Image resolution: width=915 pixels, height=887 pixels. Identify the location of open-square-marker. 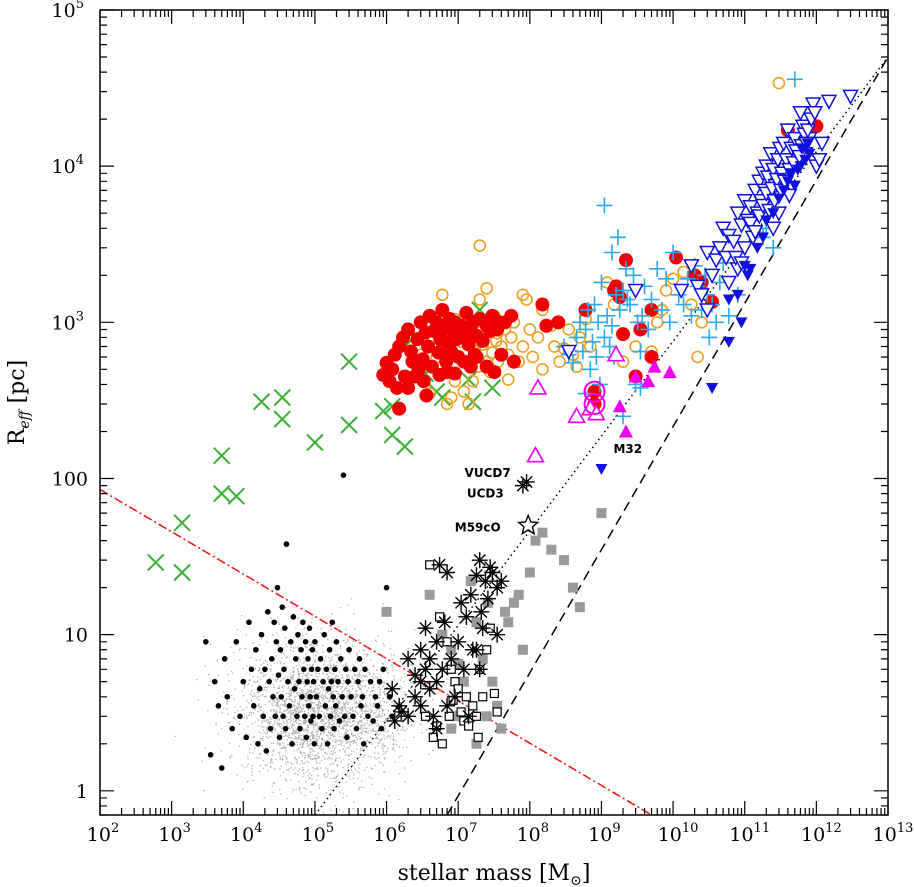
(473, 706).